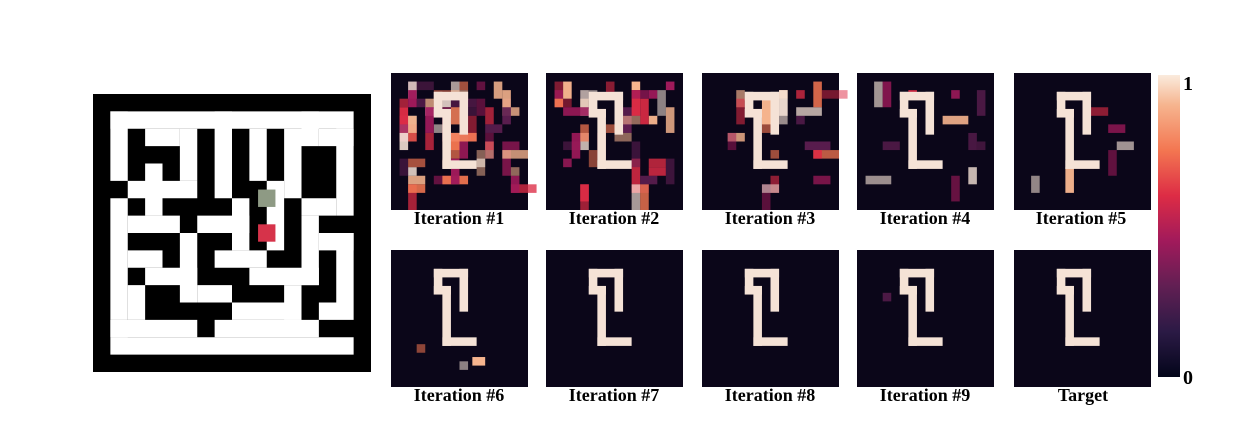  Describe the element at coordinates (267, 198) in the screenshot. I see `maze-start-cell` at that location.